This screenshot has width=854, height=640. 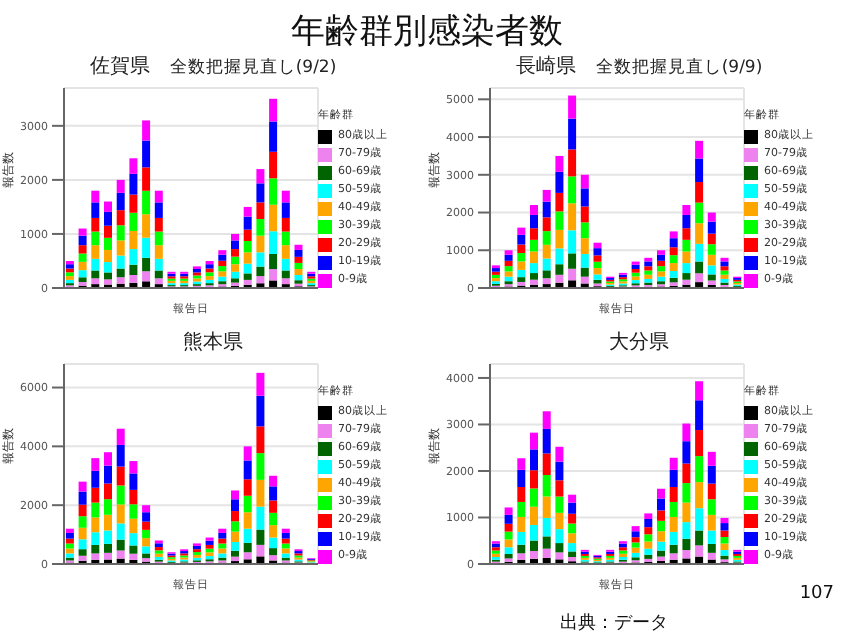 I want to click on text: 107, so click(x=816, y=594).